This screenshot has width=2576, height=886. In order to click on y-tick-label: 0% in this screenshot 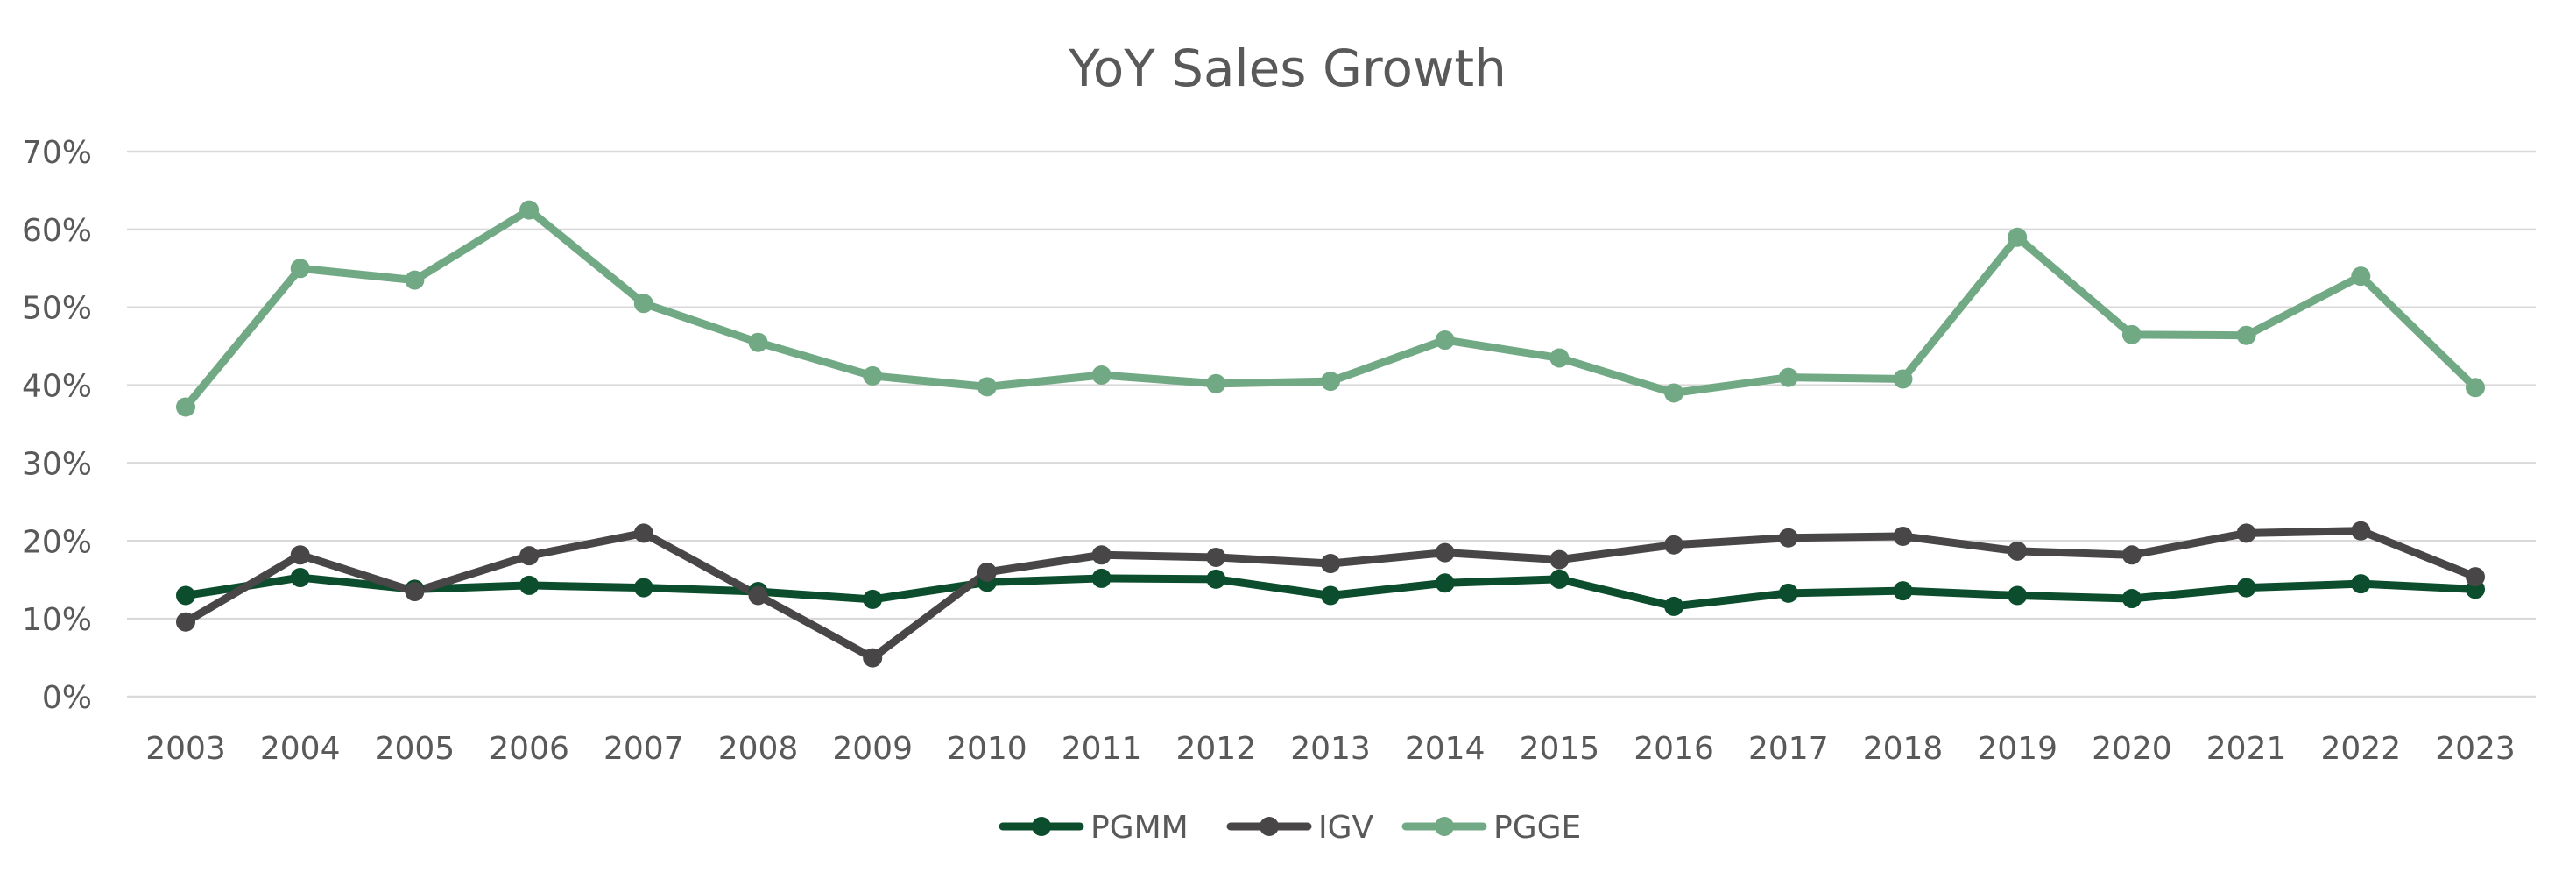, I will do `click(67, 698)`.